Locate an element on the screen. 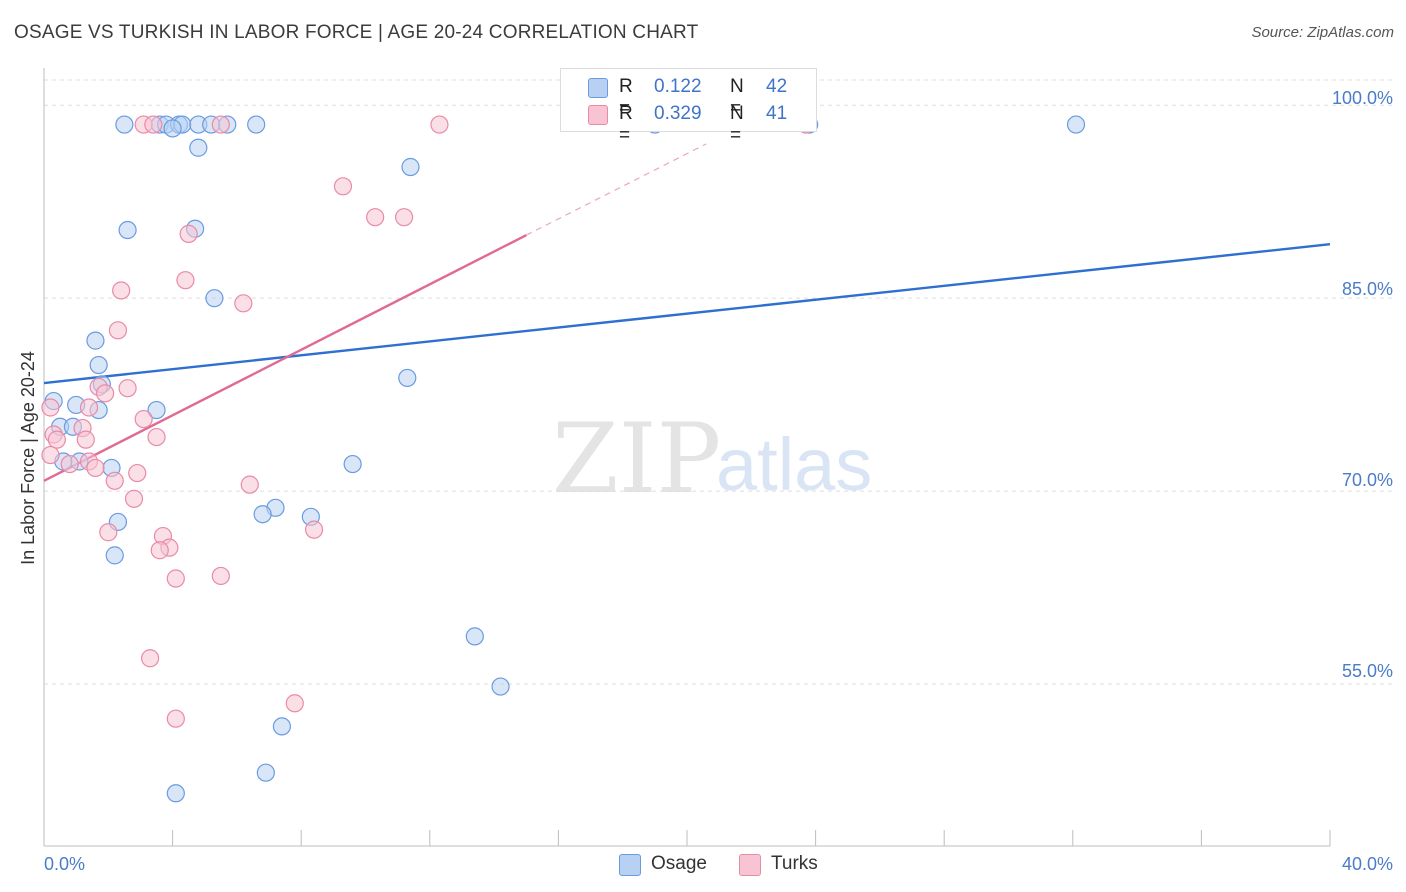 The width and height of the screenshot is (1406, 892). osage-n-label: N = is located at coordinates (737, 97).